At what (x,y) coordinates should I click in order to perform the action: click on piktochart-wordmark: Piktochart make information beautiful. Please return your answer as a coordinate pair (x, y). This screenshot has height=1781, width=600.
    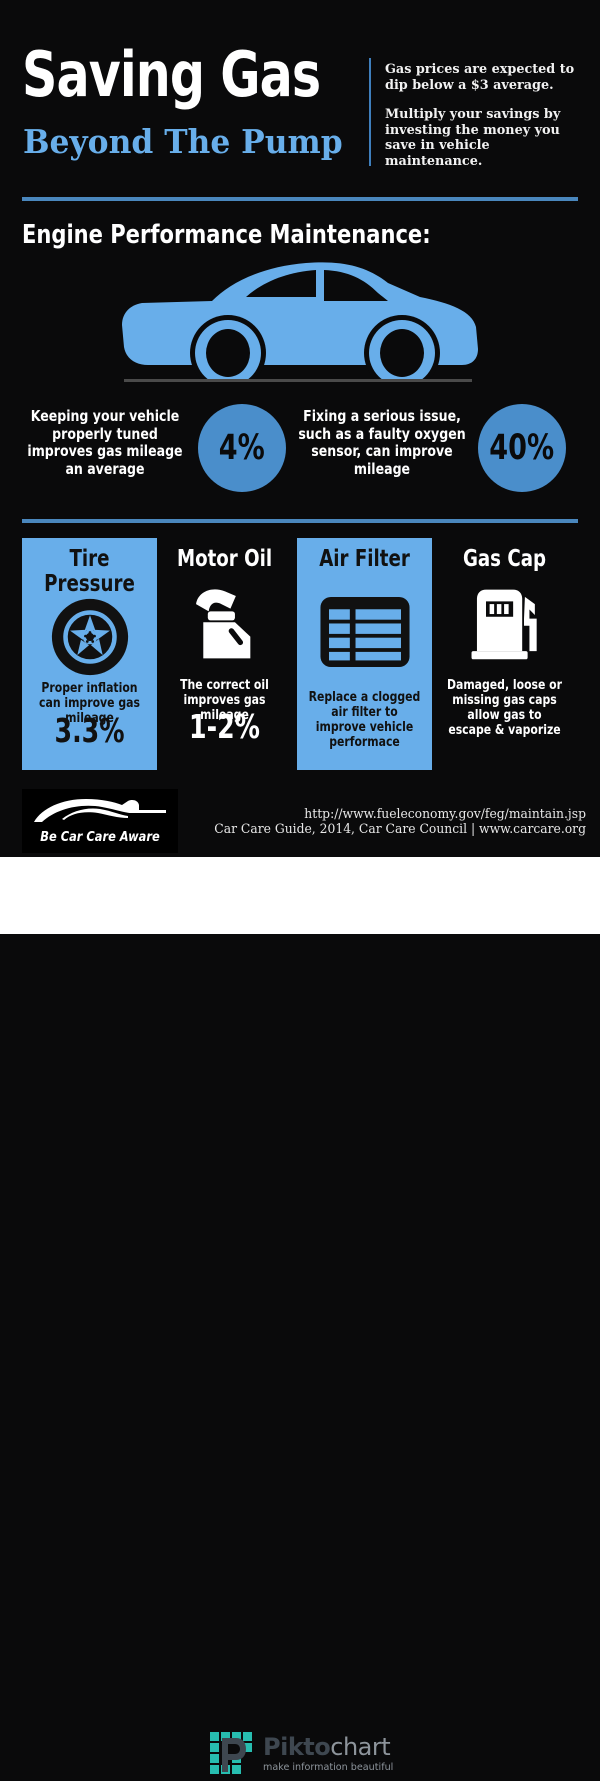
    Looking at the image, I should click on (328, 1753).